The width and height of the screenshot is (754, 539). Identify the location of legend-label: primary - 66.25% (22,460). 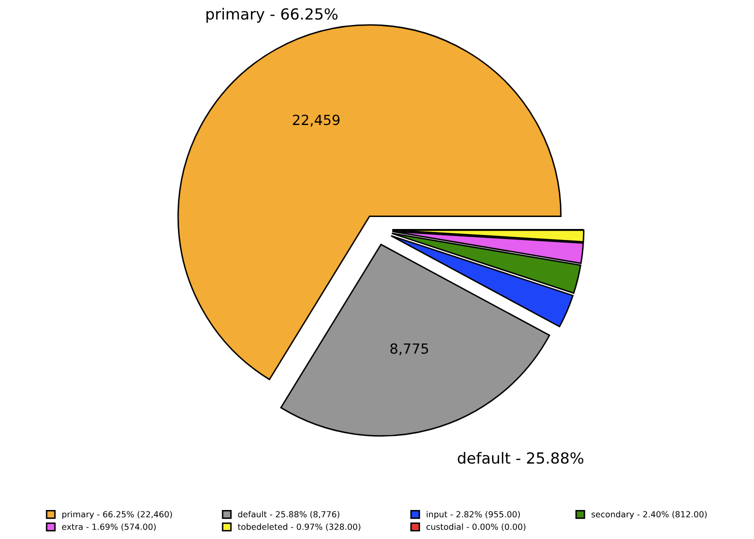
(117, 515).